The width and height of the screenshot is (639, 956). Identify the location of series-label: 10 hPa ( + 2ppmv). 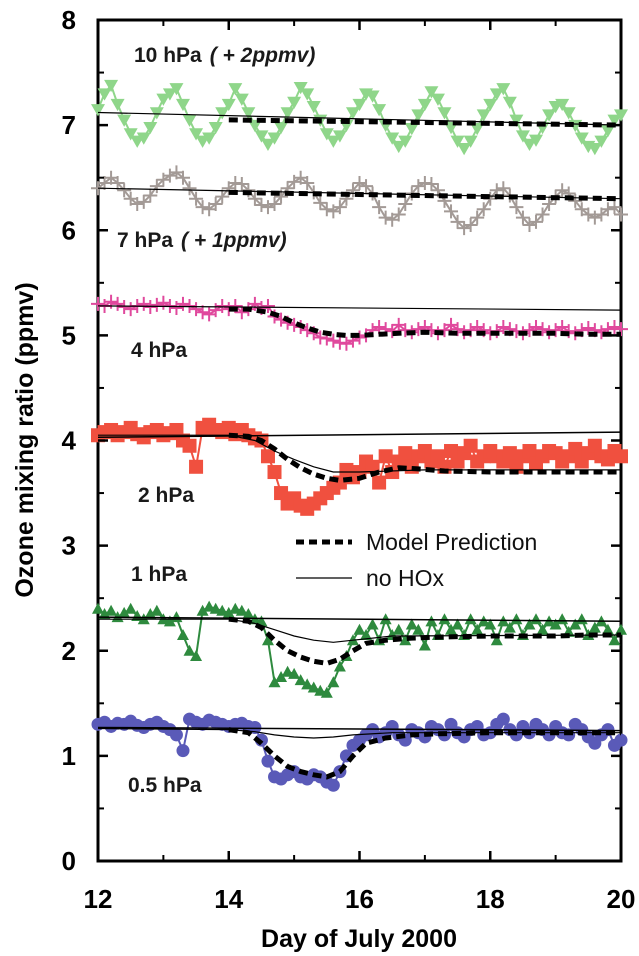
(224, 55).